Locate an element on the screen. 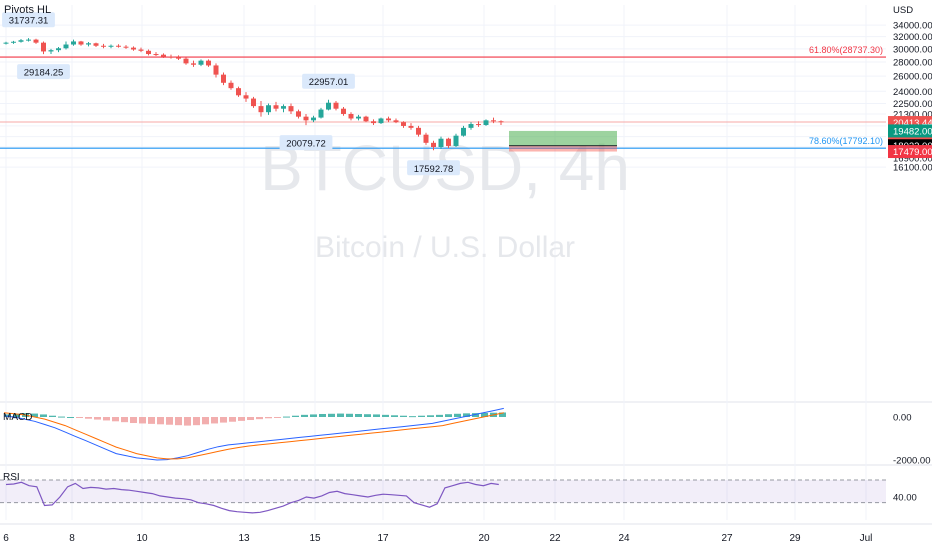  price-tag-label: 19482.00 is located at coordinates (912, 131).